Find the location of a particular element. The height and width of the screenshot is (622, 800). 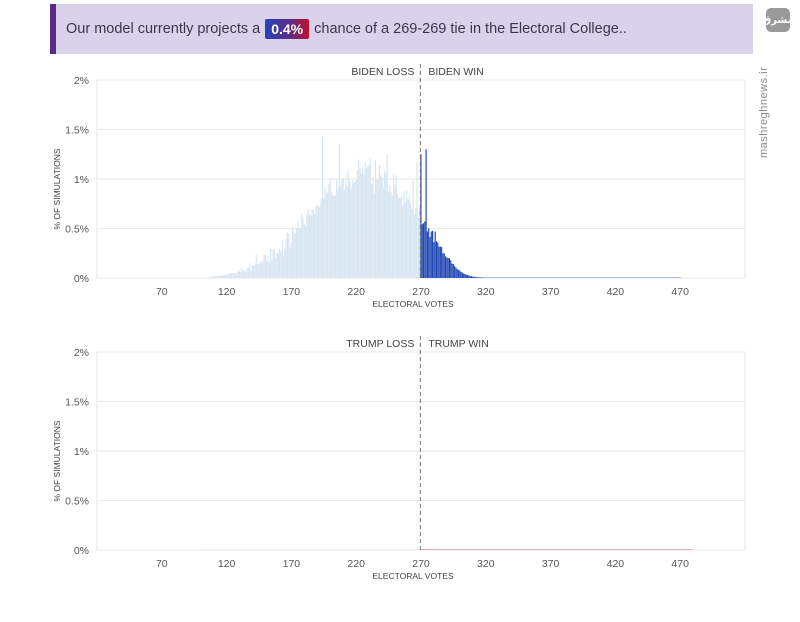

x-tick-label: 120 is located at coordinates (227, 564).